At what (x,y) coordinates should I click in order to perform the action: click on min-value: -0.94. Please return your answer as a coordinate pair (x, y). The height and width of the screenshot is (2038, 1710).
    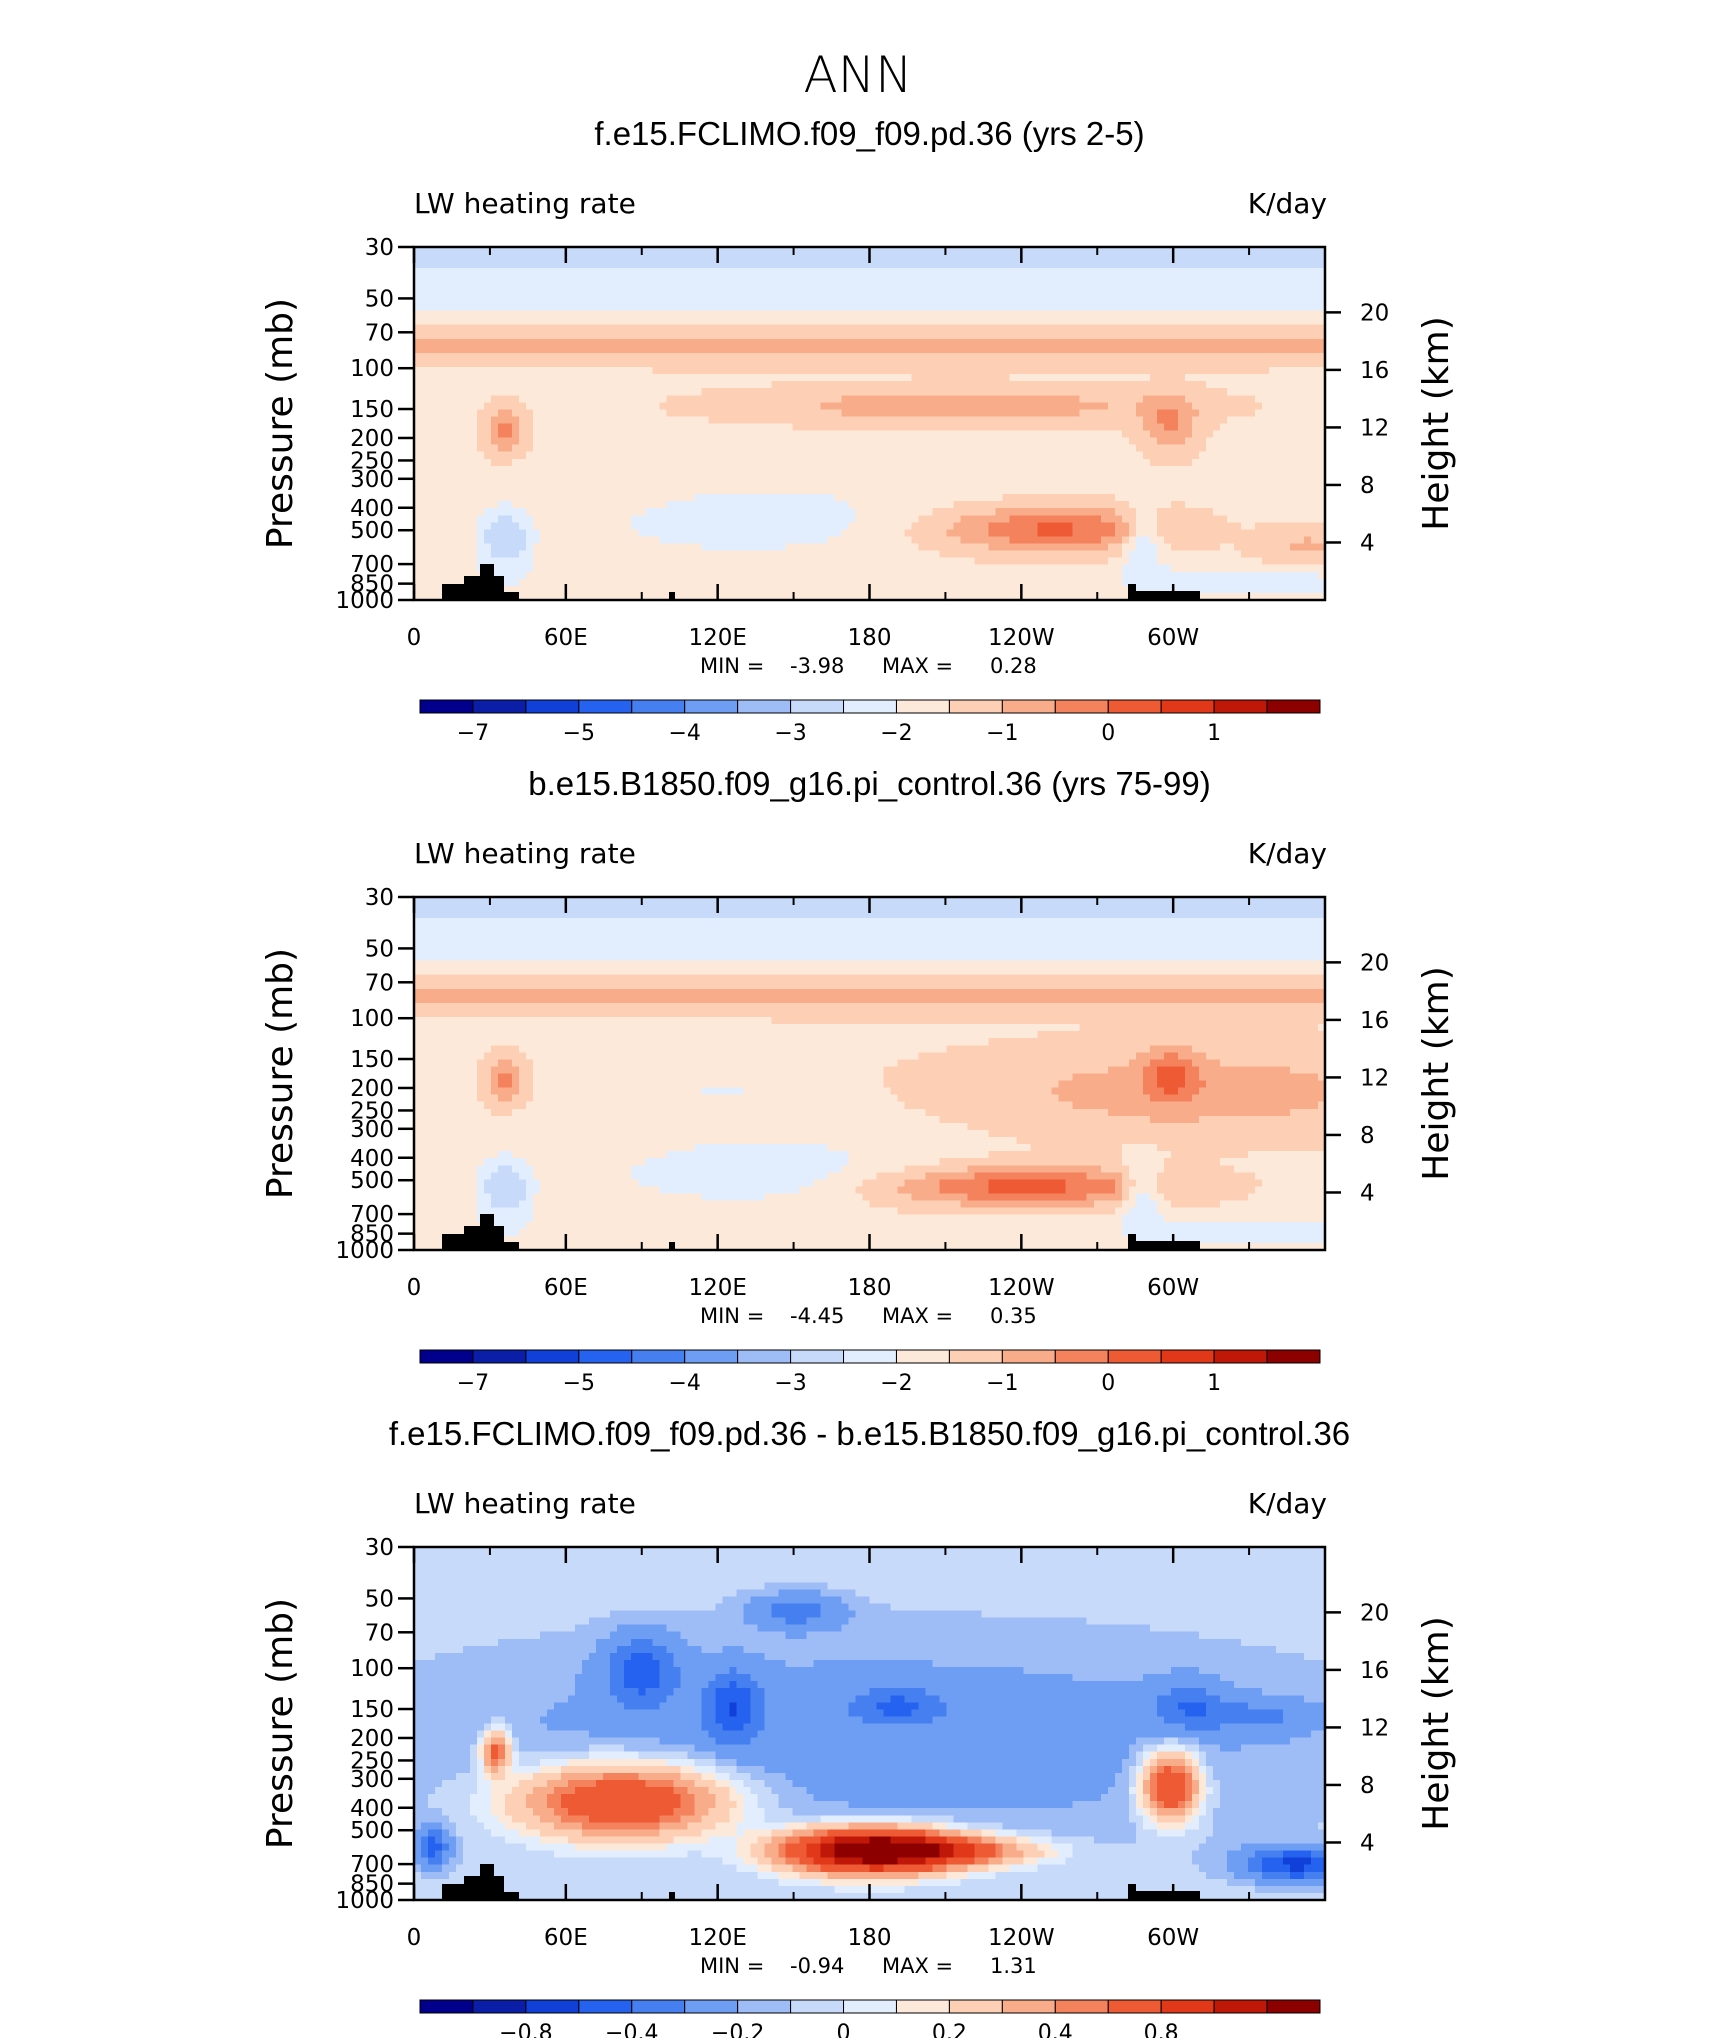
    Looking at the image, I should click on (817, 1966).